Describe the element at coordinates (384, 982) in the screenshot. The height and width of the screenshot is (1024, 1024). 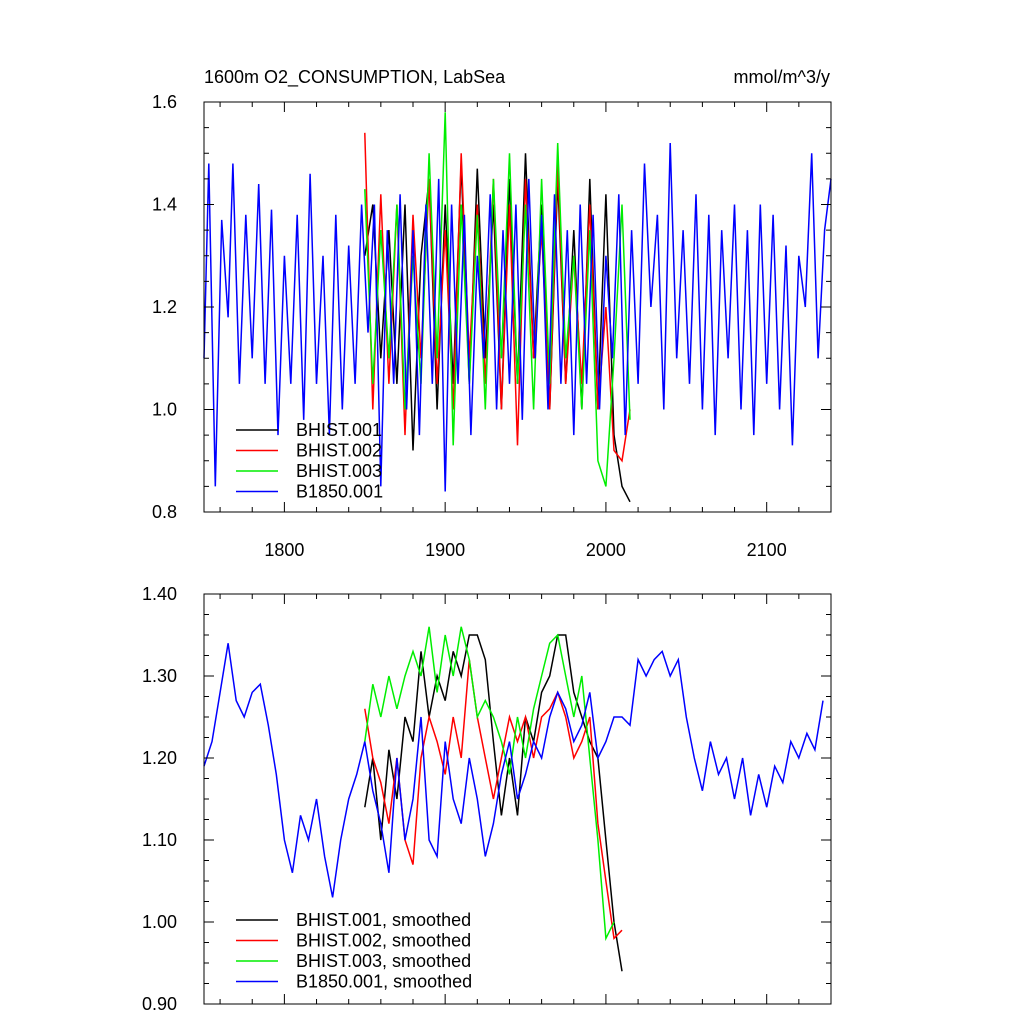
I see `legend-label: B1850.001, smoothed` at that location.